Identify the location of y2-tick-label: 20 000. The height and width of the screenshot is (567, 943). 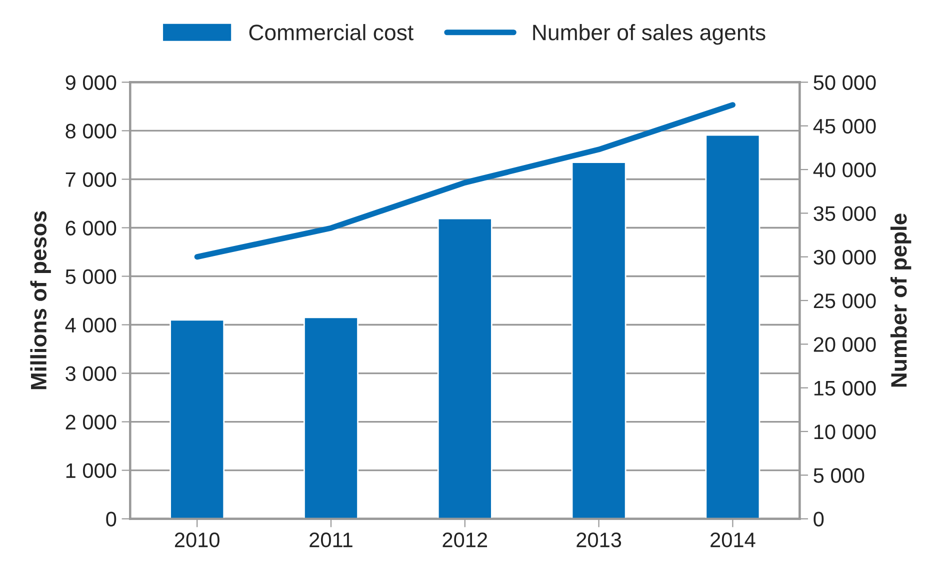
(845, 344).